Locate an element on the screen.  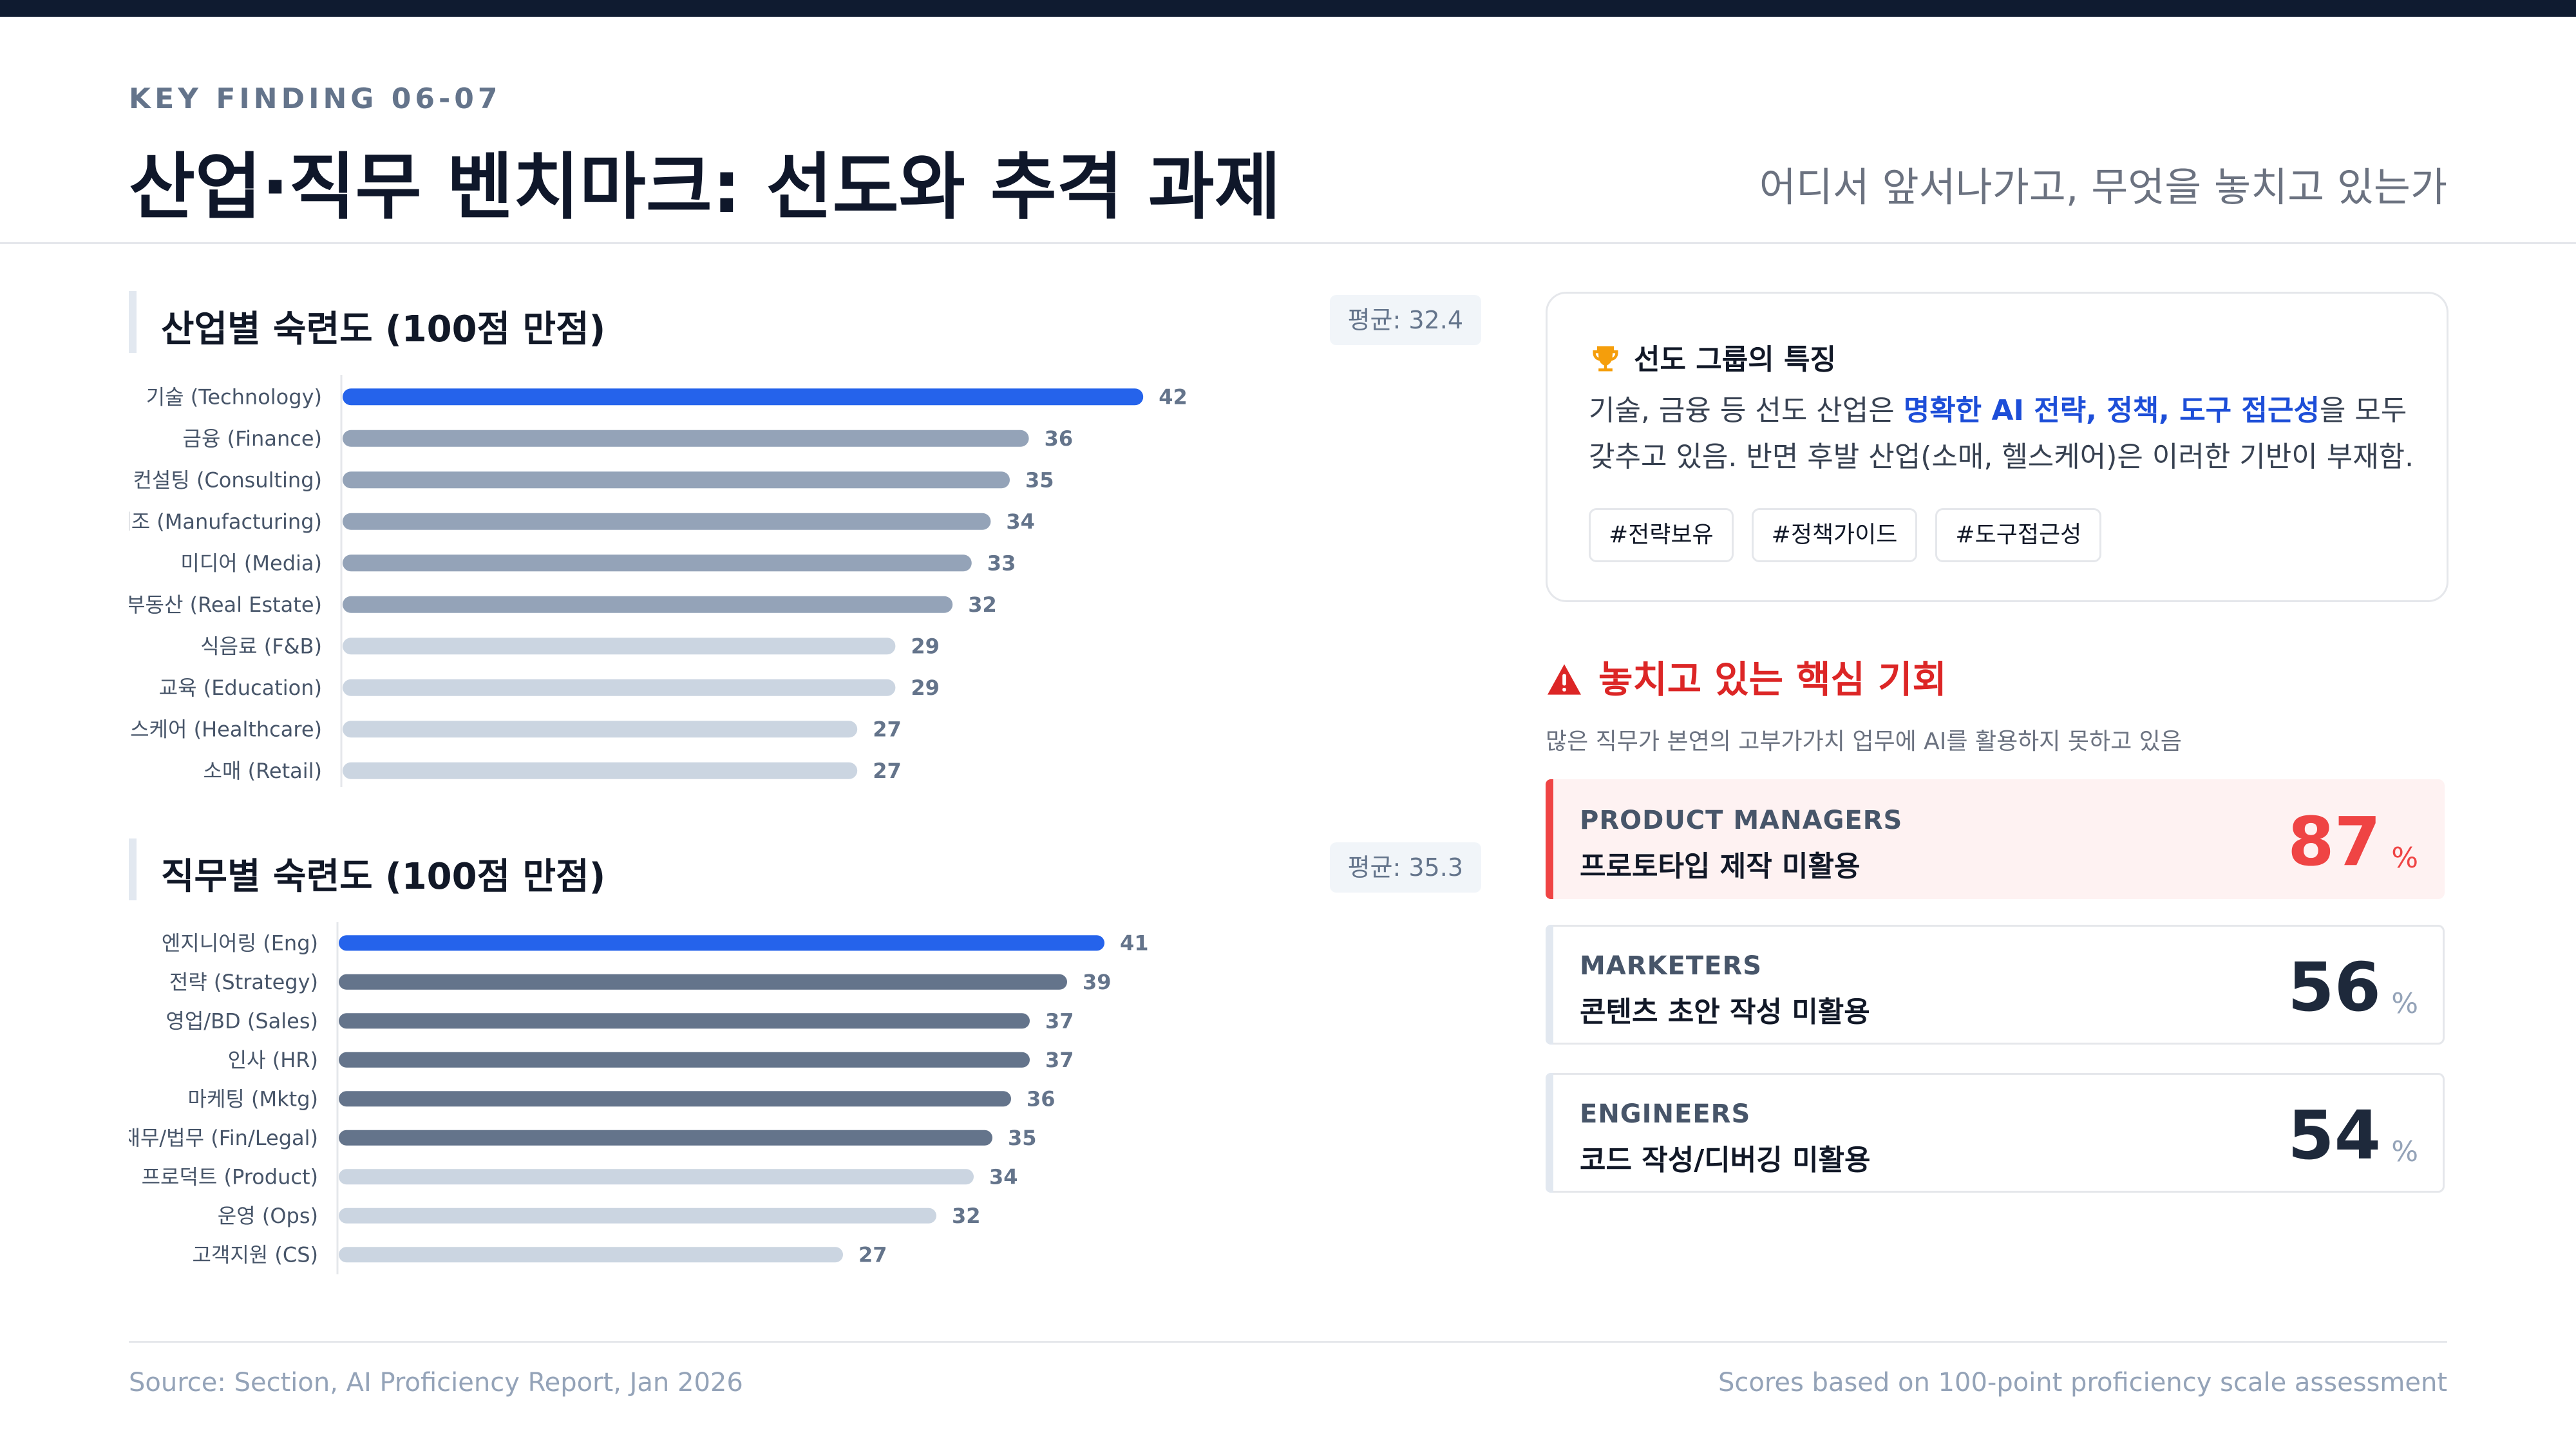
leaders-card-header: 선도 그룹의 특징 is located at coordinates (1713, 356).